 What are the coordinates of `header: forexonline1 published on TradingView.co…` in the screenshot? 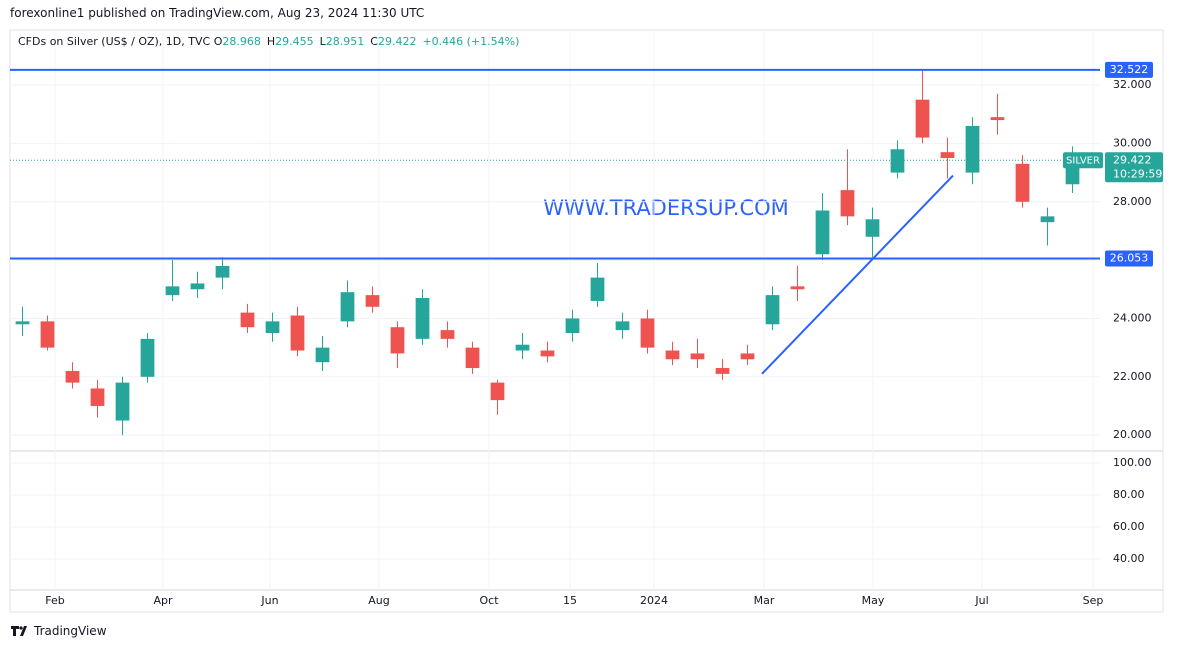 It's located at (217, 13).